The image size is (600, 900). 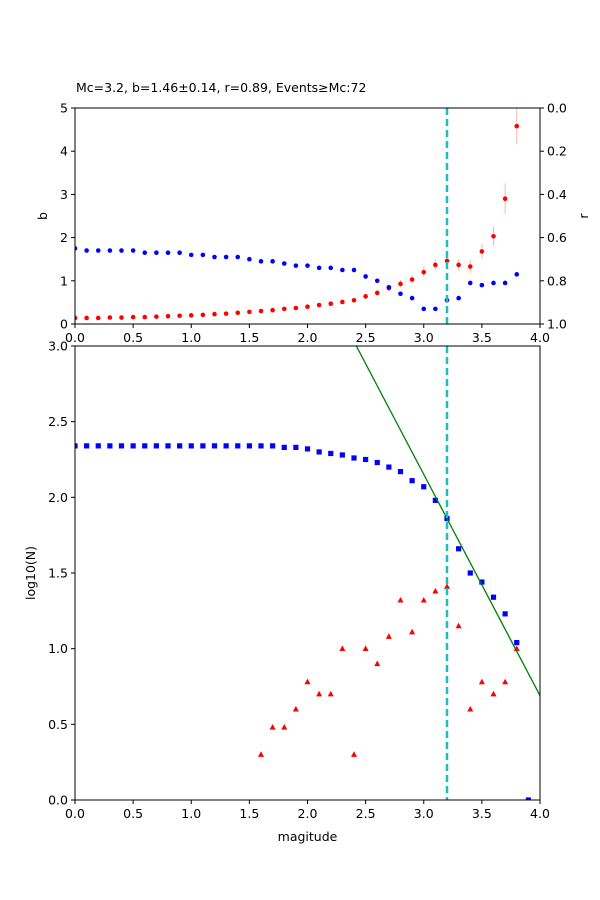 What do you see at coordinates (58, 421) in the screenshot?
I see `y-tick-label: 2.5` at bounding box center [58, 421].